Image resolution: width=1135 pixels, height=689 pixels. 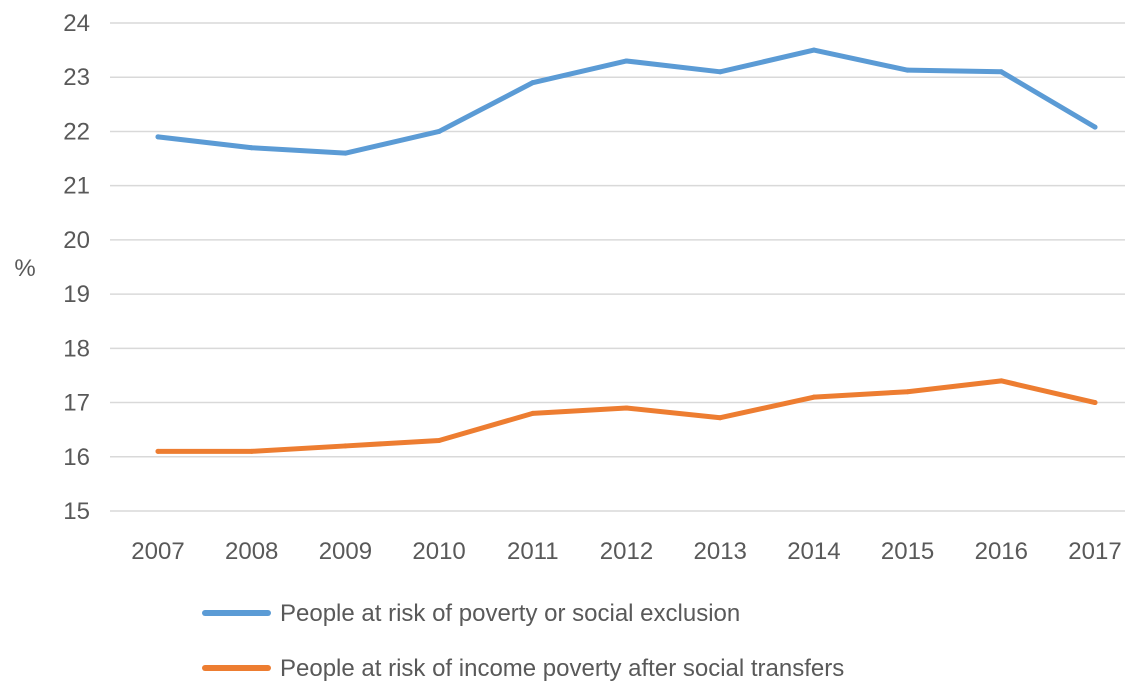 What do you see at coordinates (813, 551) in the screenshot?
I see `x-tick-label: 2014` at bounding box center [813, 551].